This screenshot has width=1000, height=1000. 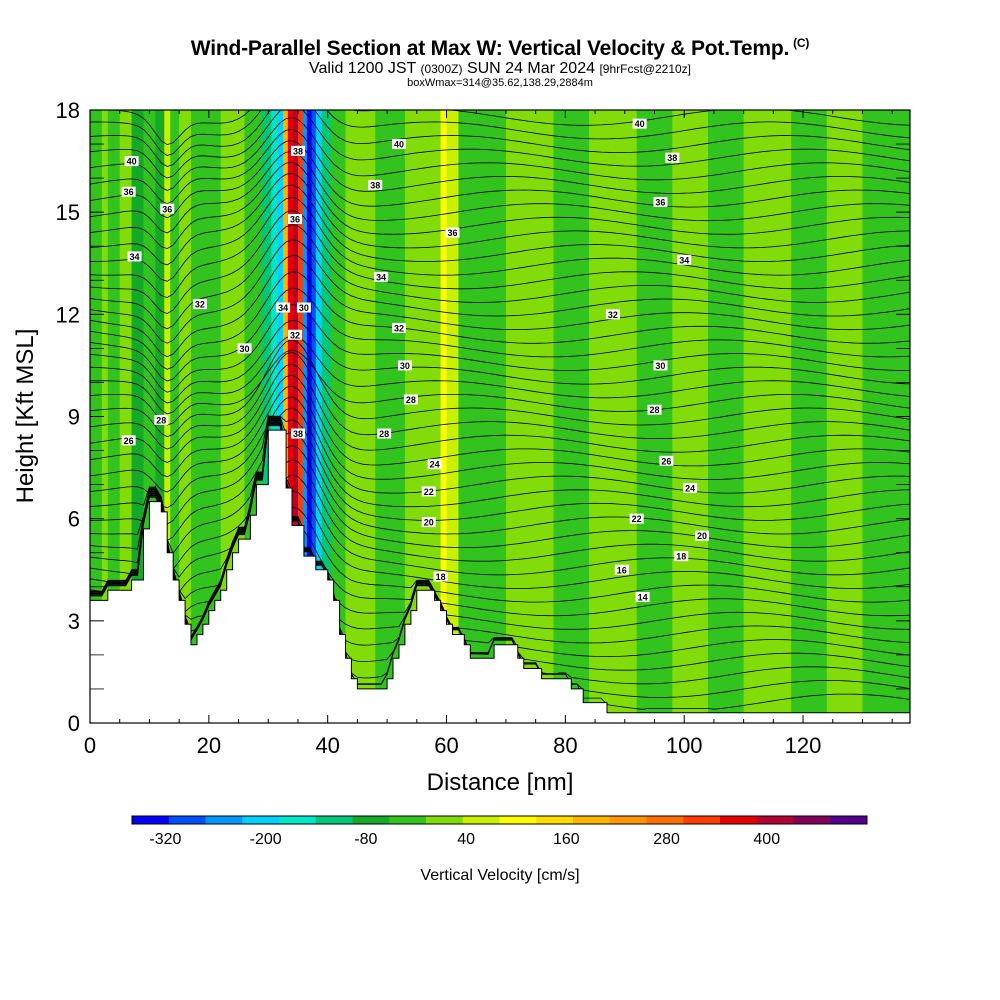 What do you see at coordinates (499, 831) in the screenshot?
I see `colorbar: -320 -200 -80 40 160 280 400` at bounding box center [499, 831].